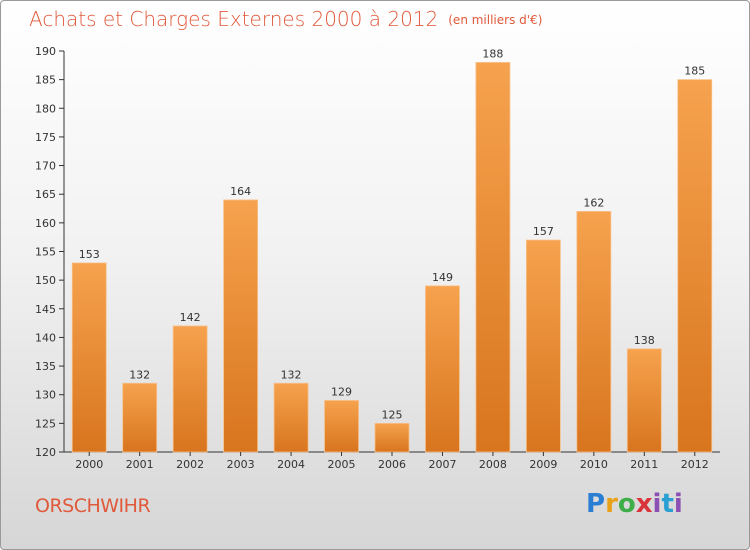 This screenshot has width=750, height=550. Describe the element at coordinates (89, 464) in the screenshot. I see `x-tick-label: 2000` at that location.